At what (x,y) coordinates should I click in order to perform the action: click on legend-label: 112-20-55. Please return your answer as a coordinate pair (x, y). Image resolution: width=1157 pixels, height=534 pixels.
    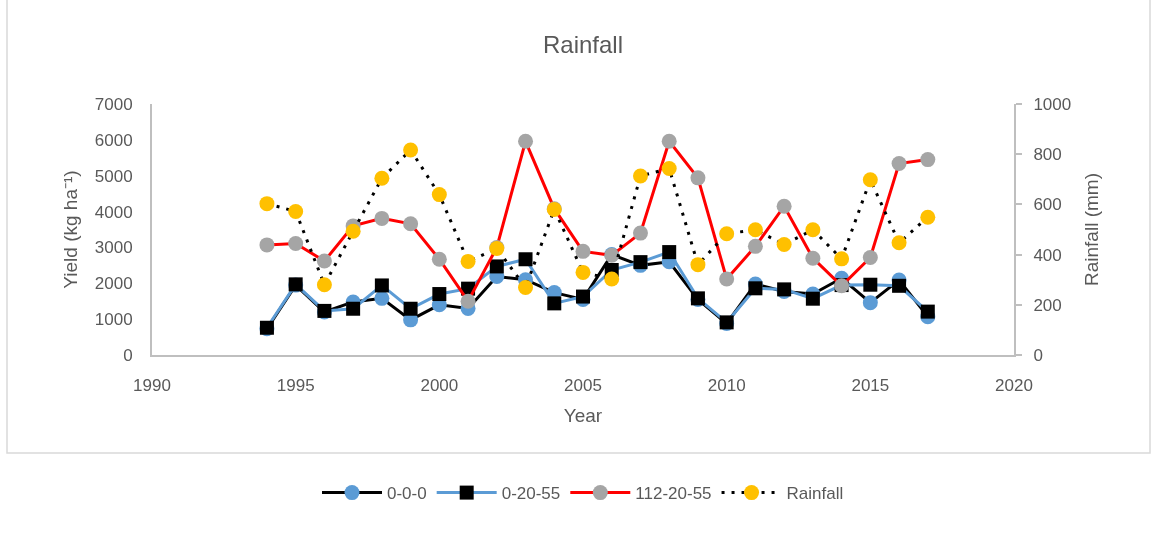
    Looking at the image, I should click on (673, 494).